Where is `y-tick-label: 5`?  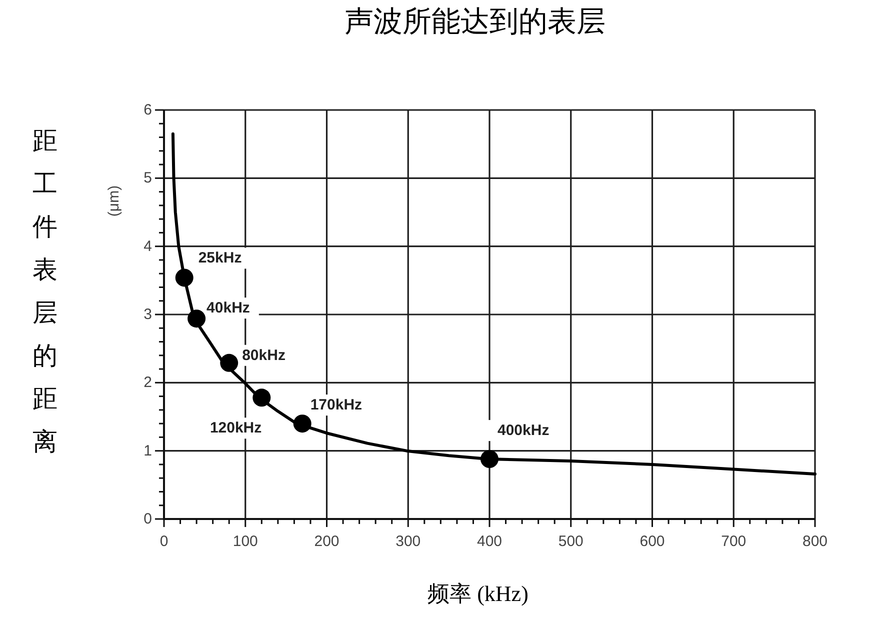
y-tick-label: 5 is located at coordinates (148, 178).